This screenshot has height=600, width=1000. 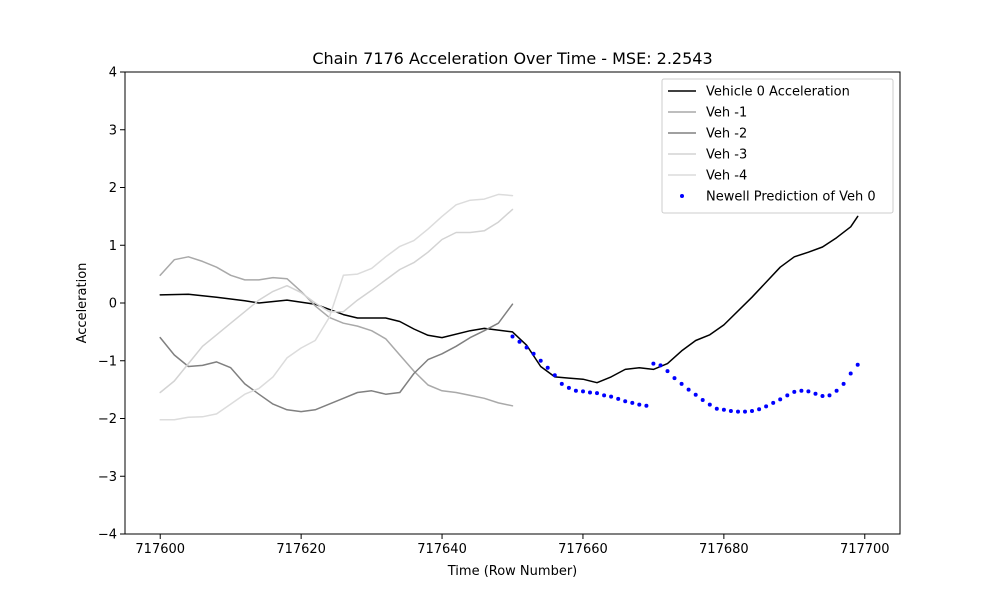 I want to click on legend-swatch, so click(x=682, y=196).